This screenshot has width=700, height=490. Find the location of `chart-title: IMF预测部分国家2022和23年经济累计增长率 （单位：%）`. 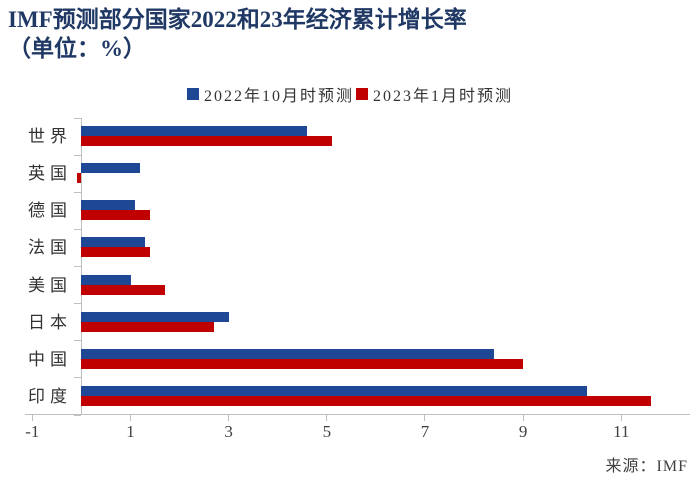

chart-title: IMF预测部分国家2022和23年经济累计增长率 （单位：%） is located at coordinates (237, 34).